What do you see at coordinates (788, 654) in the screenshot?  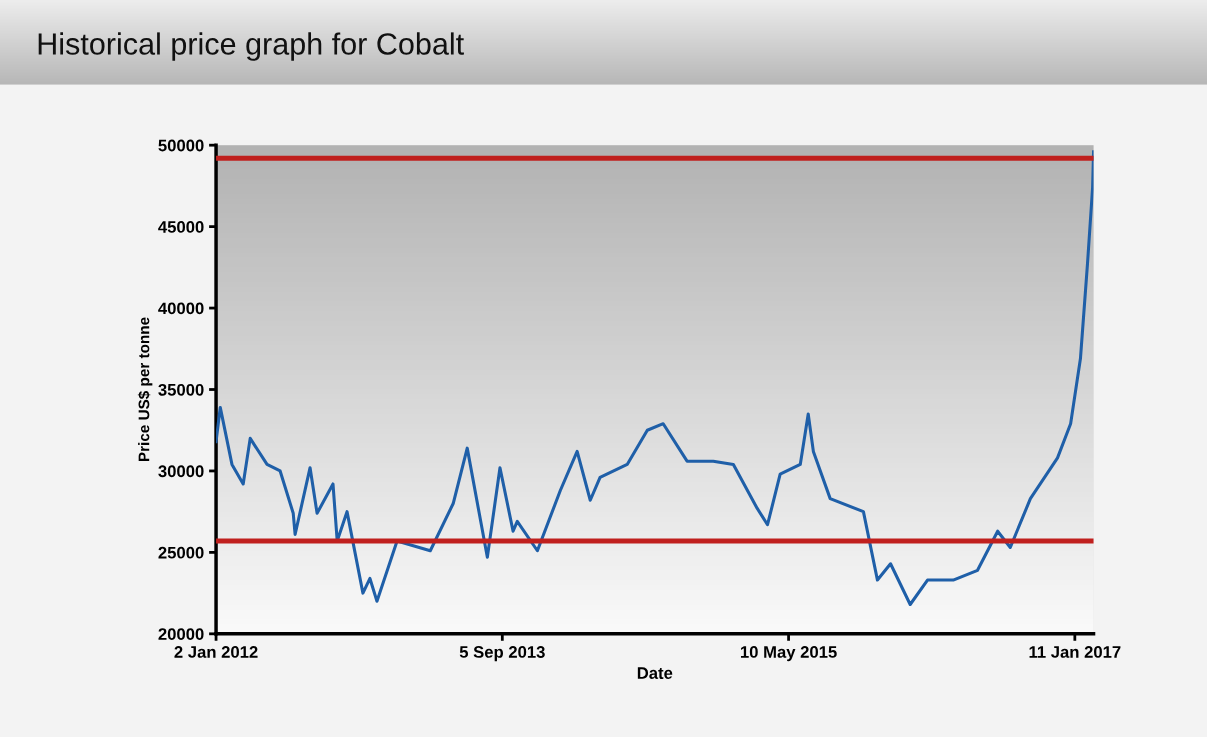 I see `x-tick-label: 10 May 2015` at bounding box center [788, 654].